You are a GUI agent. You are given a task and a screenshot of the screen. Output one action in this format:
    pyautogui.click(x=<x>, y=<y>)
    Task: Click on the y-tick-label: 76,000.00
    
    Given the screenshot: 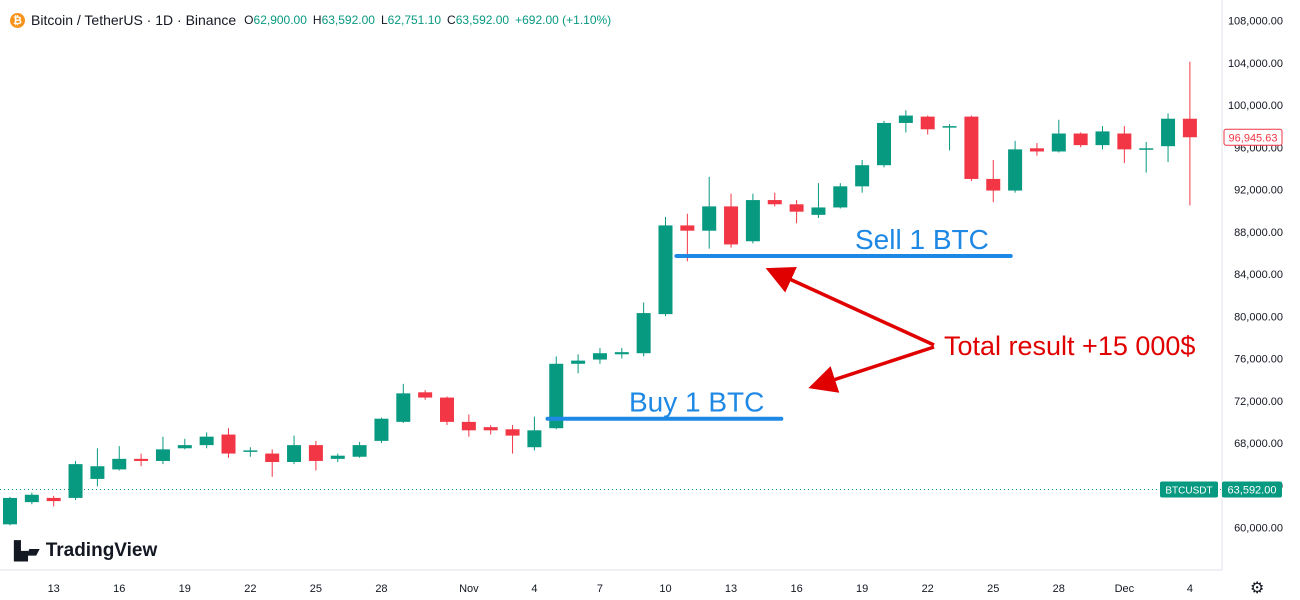 What is the action you would take?
    pyautogui.click(x=1258, y=360)
    